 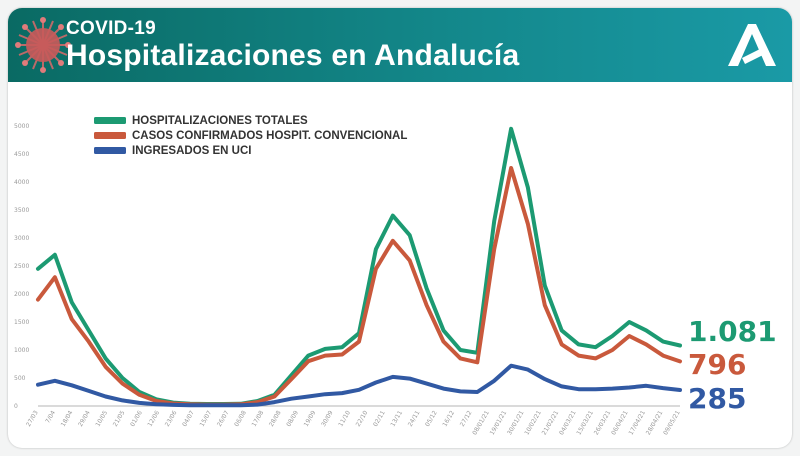 I want to click on legend-label: CASOS CONFIRMADOS HOSPIT. CONVENCIONAL, so click(x=269, y=136).